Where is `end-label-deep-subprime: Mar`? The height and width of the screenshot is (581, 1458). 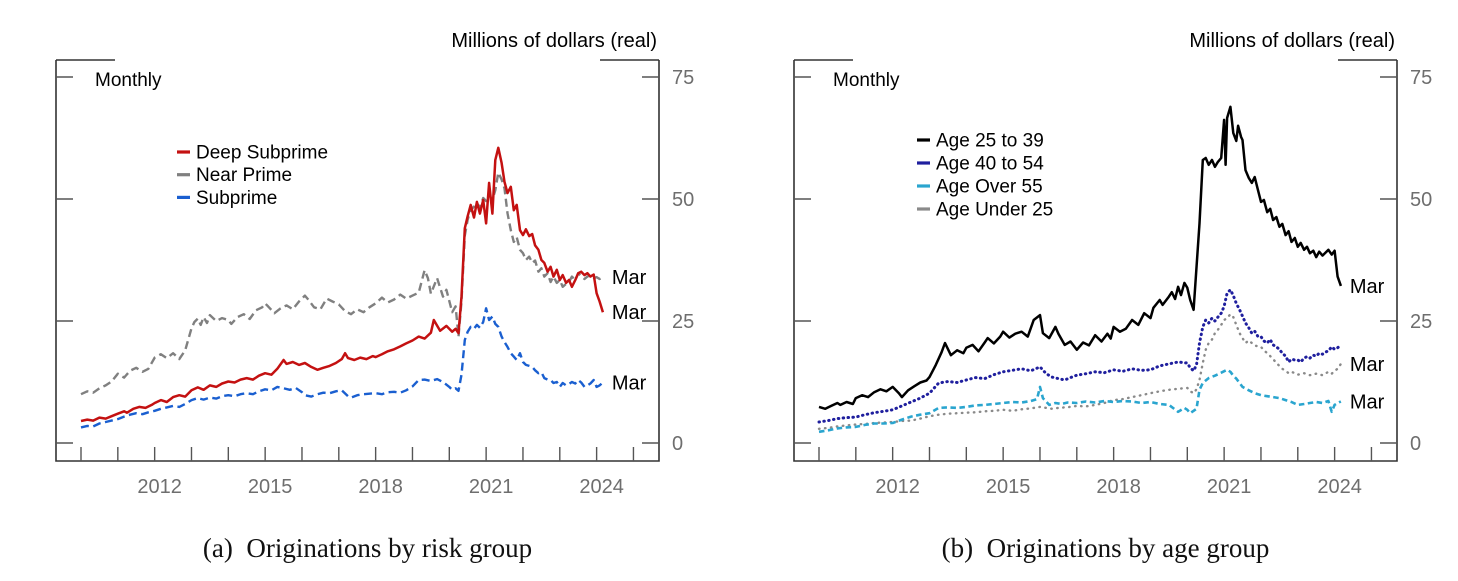
end-label-deep-subprime: Mar is located at coordinates (629, 313).